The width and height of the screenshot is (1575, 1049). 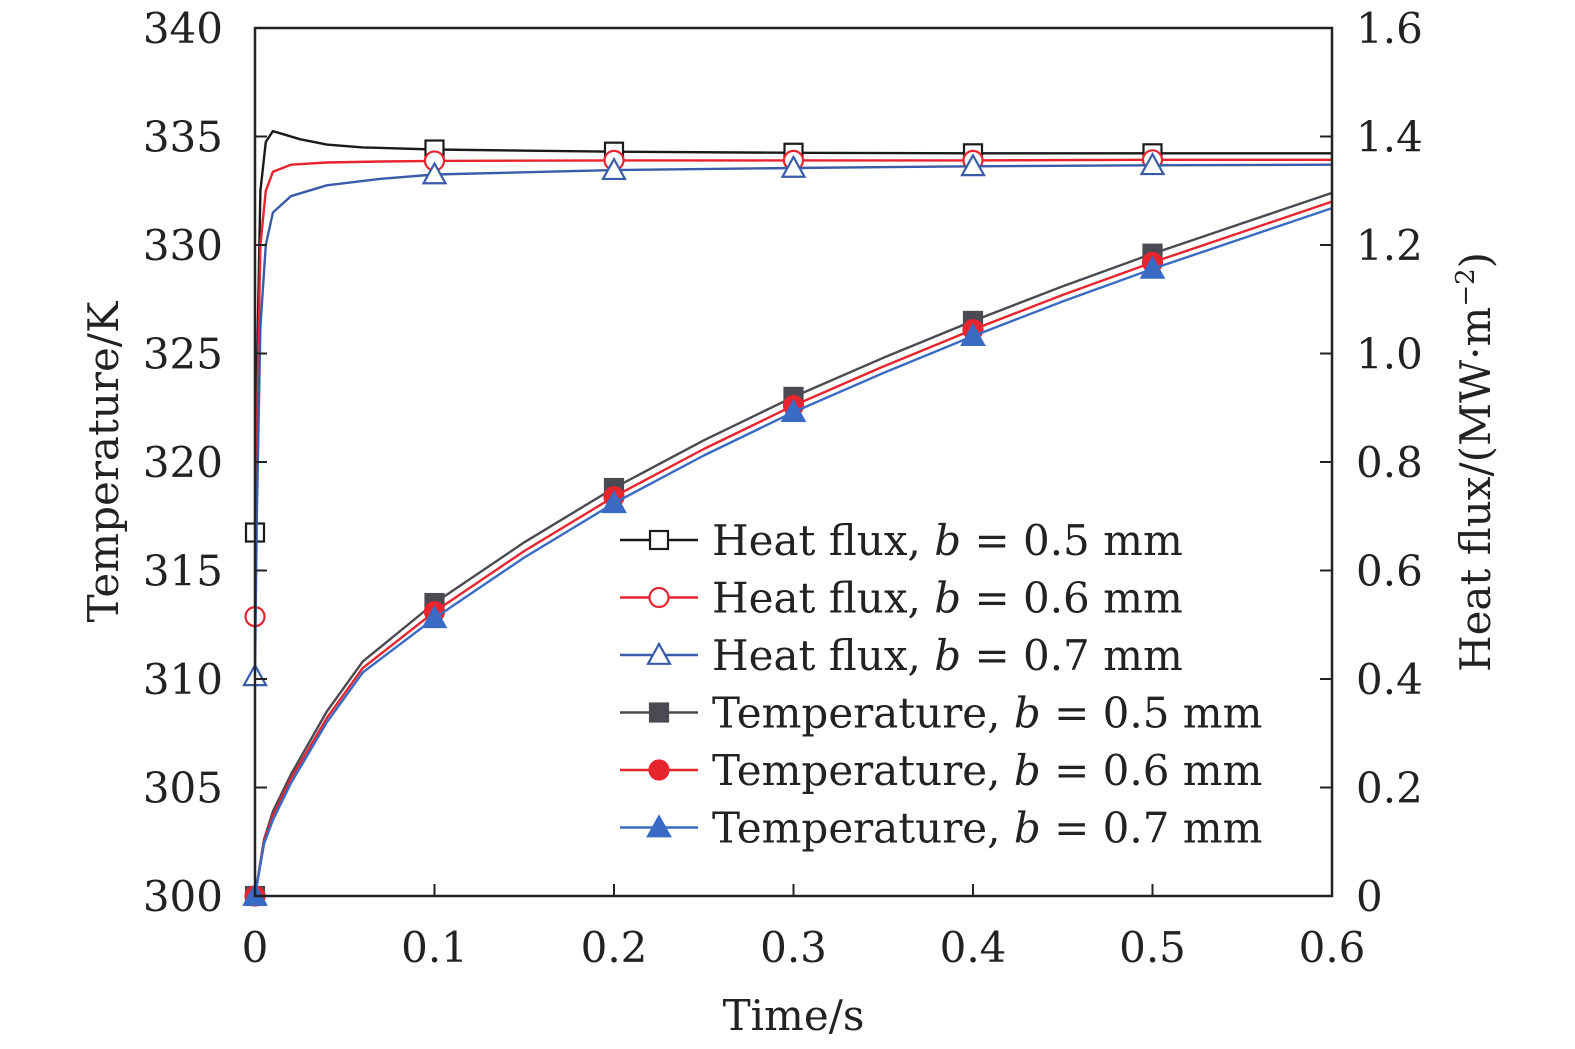 I want to click on y-axis-right-label-close: ), so click(x=1475, y=260).